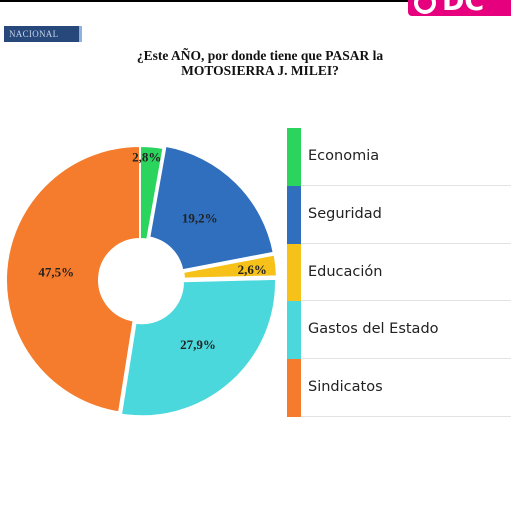 Image resolution: width=511 pixels, height=521 pixels. Describe the element at coordinates (260, 70) in the screenshot. I see `chart-title-line-2: MOTOSIERRA J. MILEI?` at that location.